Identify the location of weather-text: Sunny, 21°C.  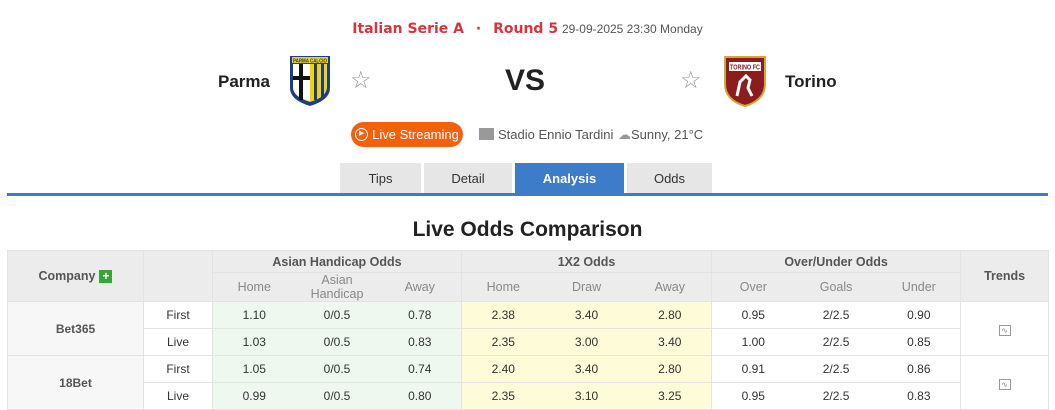
(667, 134).